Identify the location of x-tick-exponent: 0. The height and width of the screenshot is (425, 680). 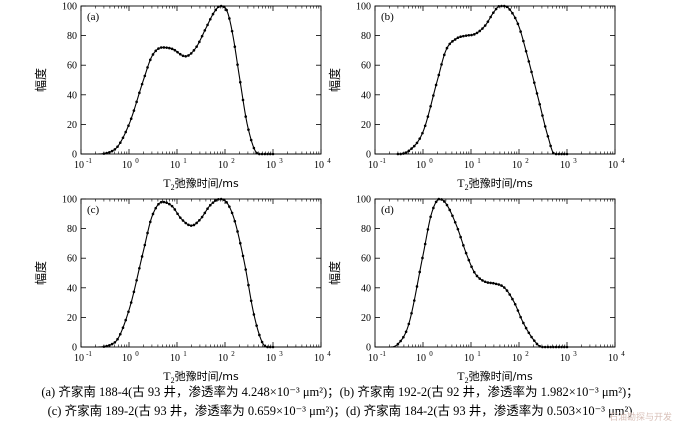
(137, 161).